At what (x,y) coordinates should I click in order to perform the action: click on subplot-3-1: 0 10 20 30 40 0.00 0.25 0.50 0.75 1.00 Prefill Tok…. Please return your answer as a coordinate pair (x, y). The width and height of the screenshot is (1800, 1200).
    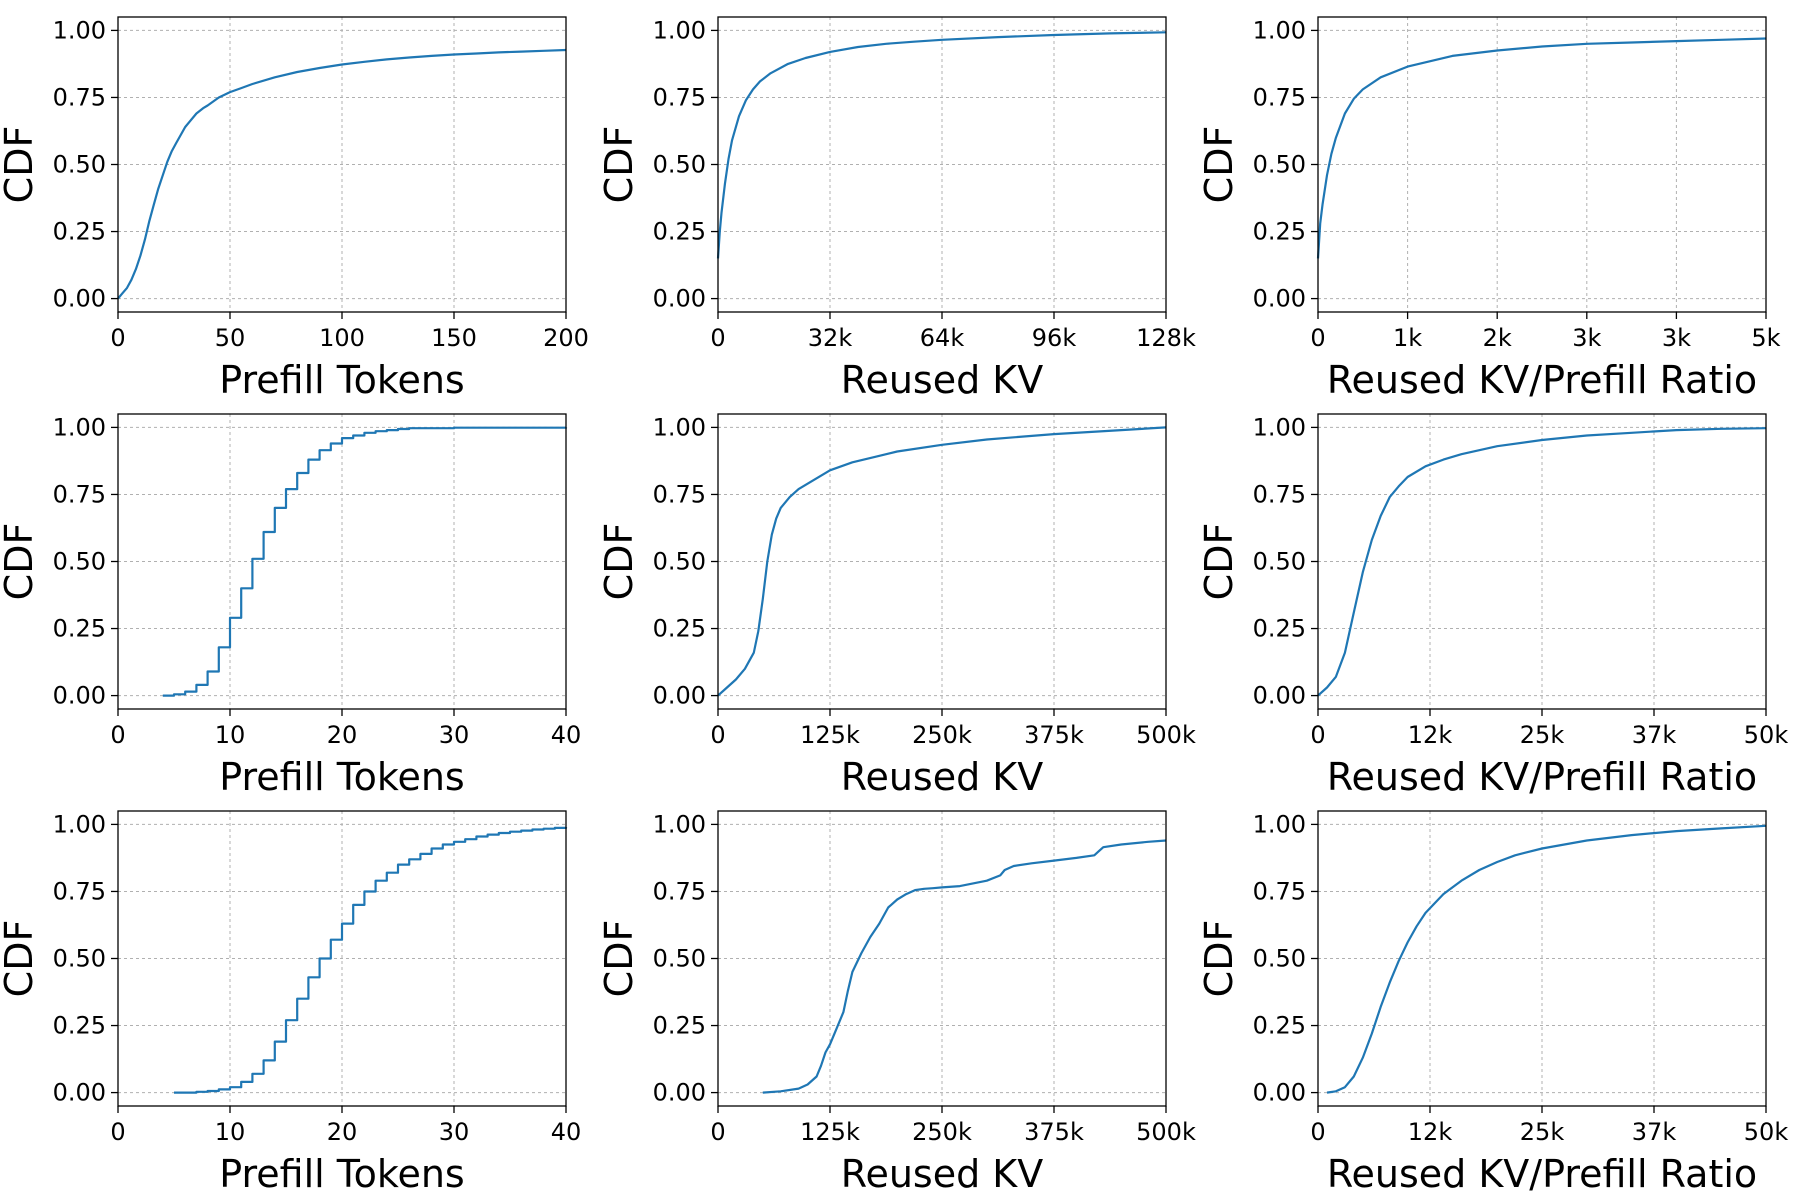
    Looking at the image, I should click on (290, 1003).